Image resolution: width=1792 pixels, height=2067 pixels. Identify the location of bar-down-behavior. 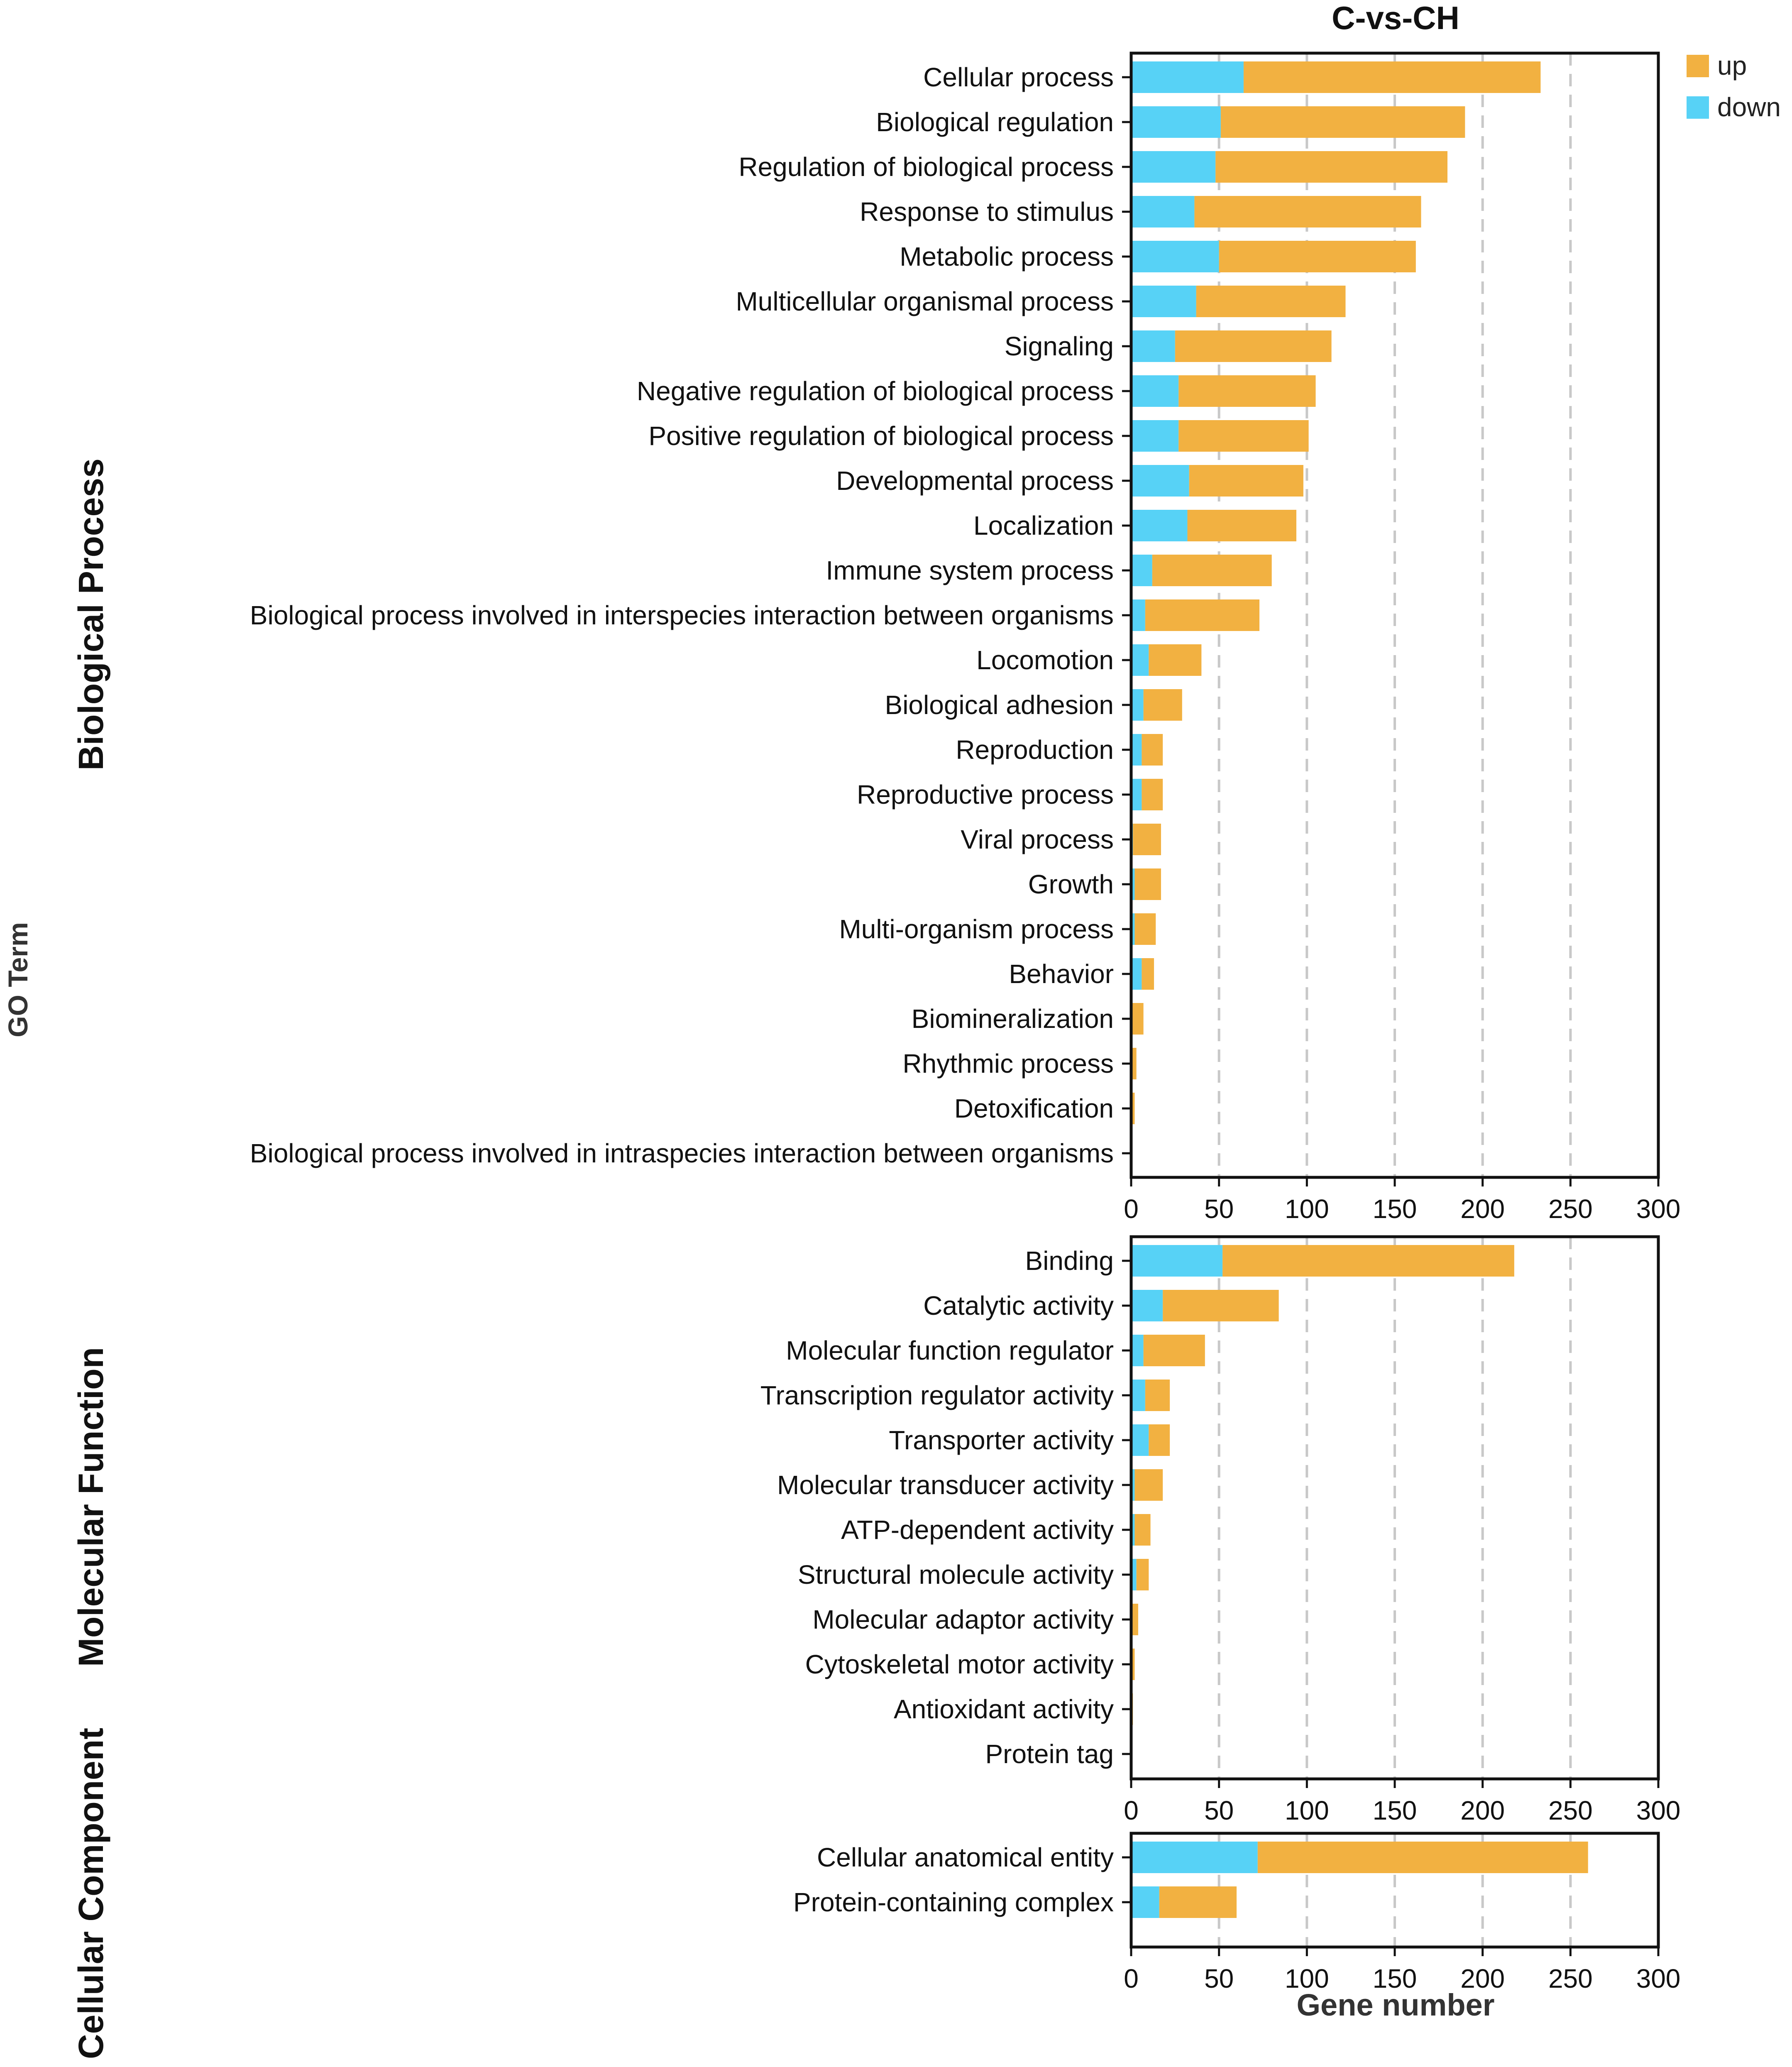
(1136, 974).